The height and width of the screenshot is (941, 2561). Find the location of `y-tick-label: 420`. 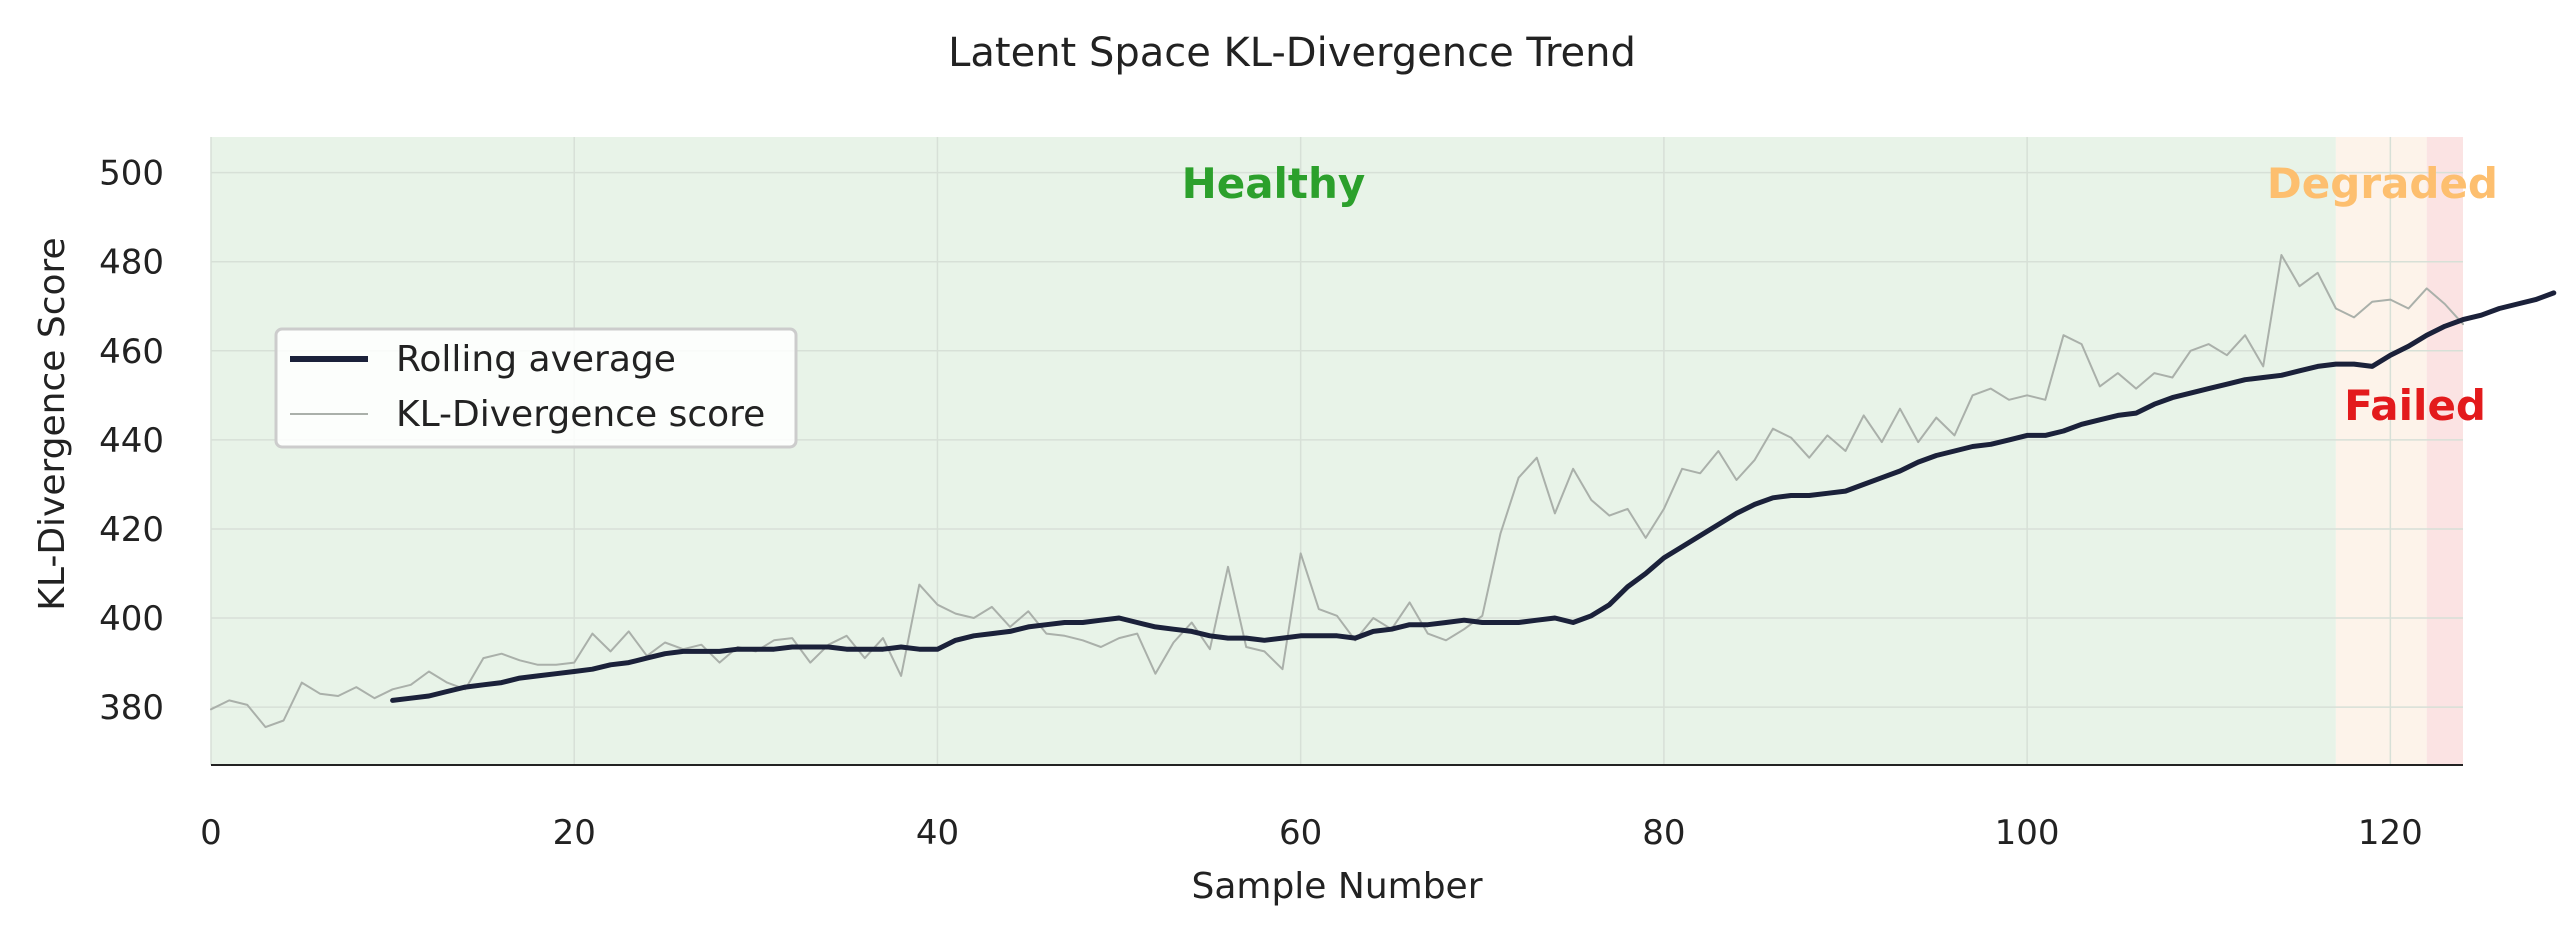

y-tick-label: 420 is located at coordinates (131, 530).